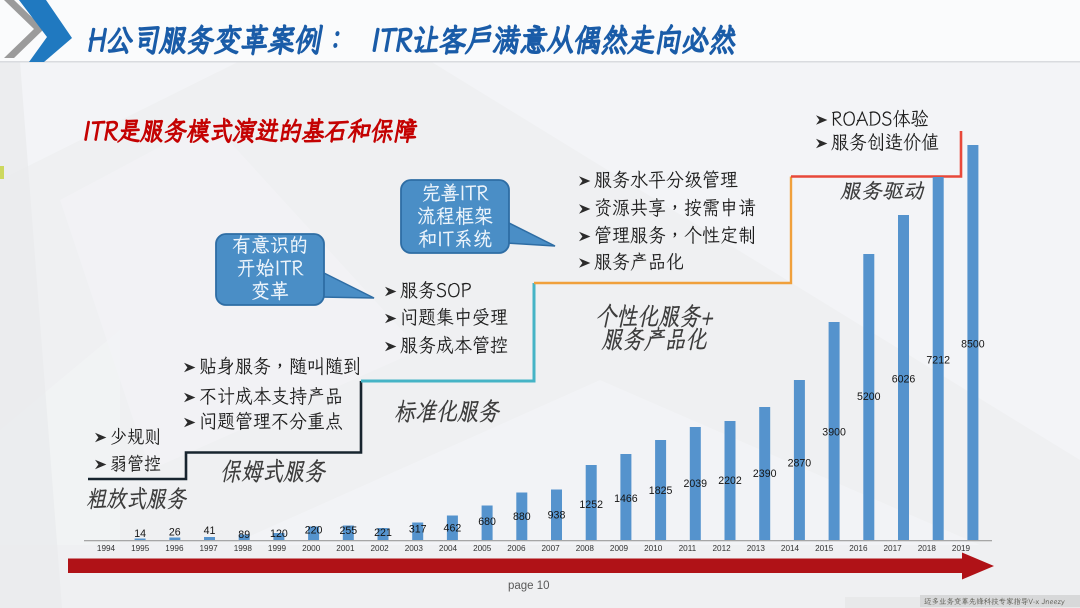  What do you see at coordinates (516, 548) in the screenshot?
I see `svg-text: 2006` at bounding box center [516, 548].